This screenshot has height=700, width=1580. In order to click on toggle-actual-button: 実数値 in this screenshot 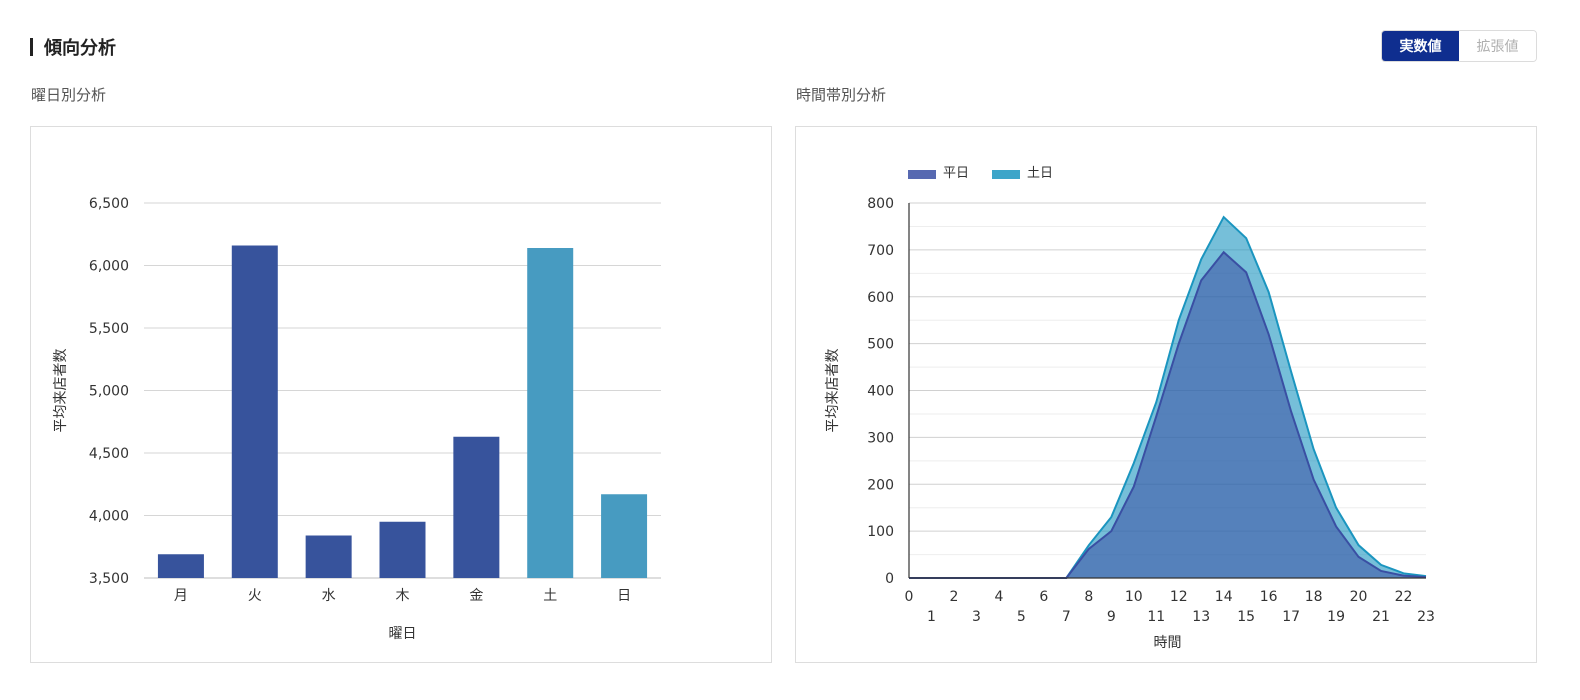, I will do `click(1420, 46)`.